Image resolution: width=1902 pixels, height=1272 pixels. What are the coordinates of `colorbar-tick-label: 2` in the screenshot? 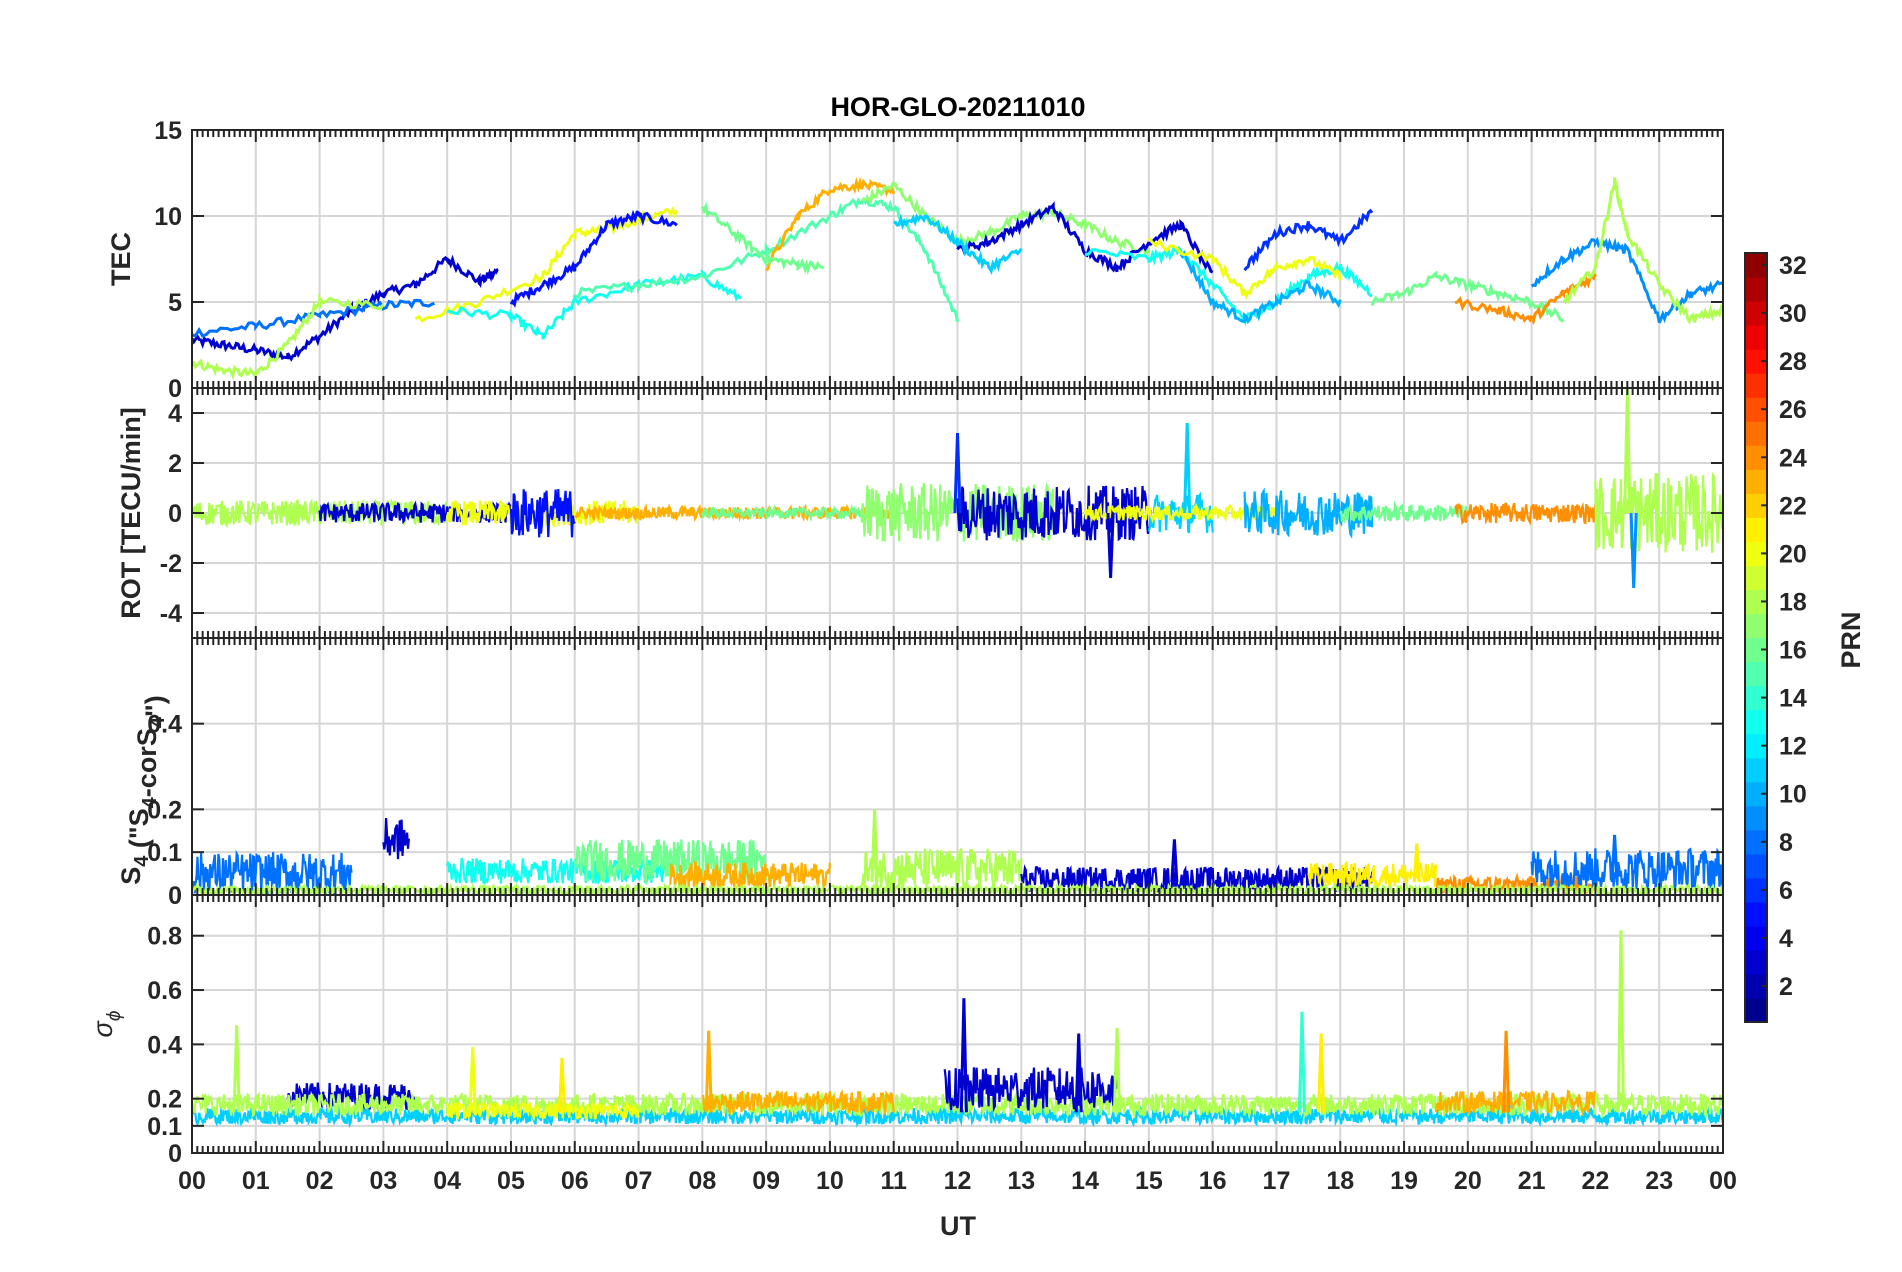 It's located at (1786, 987).